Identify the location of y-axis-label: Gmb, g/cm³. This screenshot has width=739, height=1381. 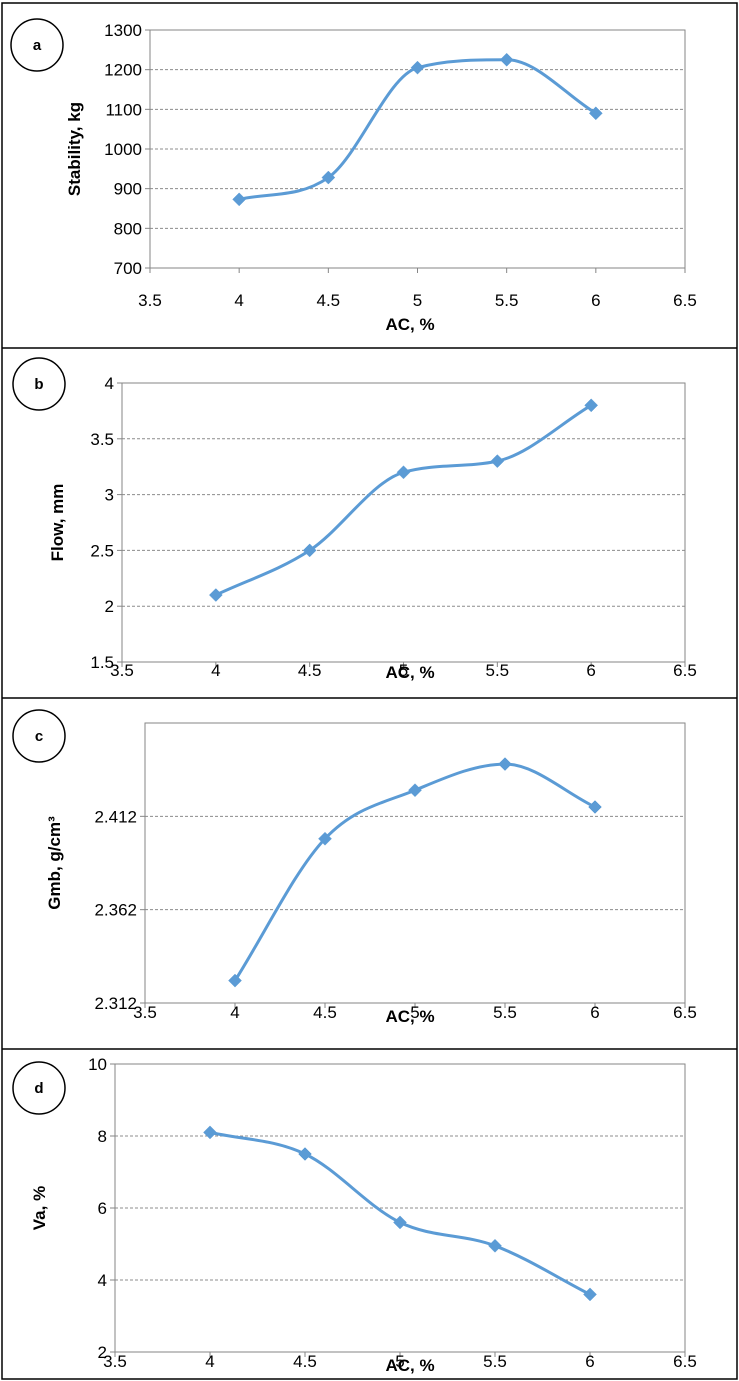
(54, 863).